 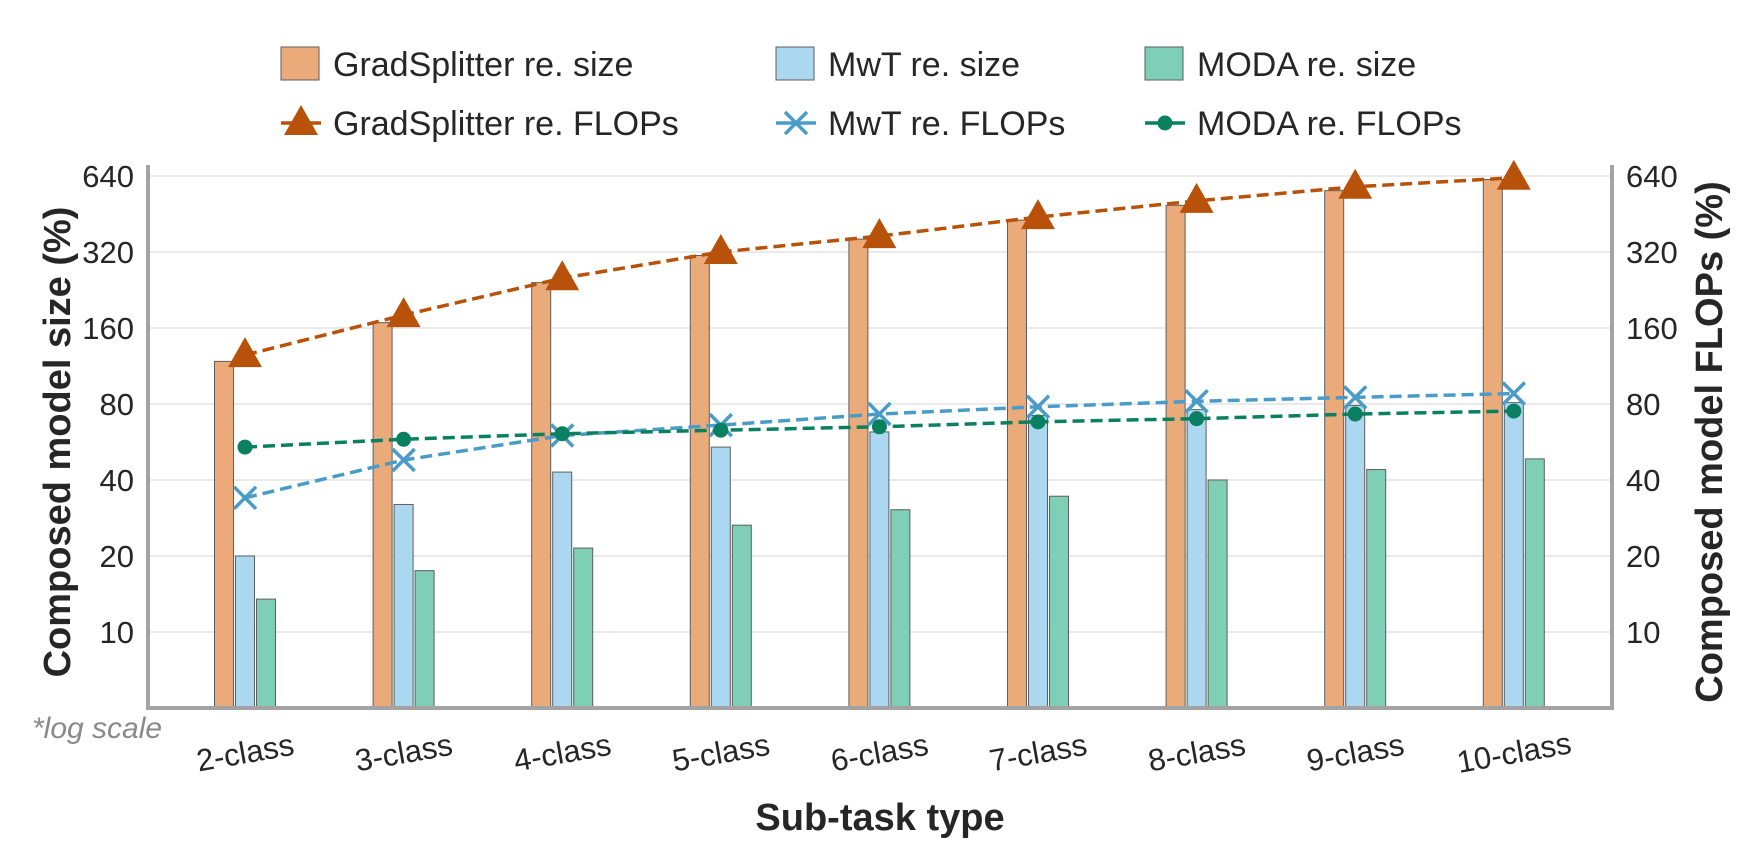 What do you see at coordinates (108, 328) in the screenshot?
I see `y-tick-label-left: 160` at bounding box center [108, 328].